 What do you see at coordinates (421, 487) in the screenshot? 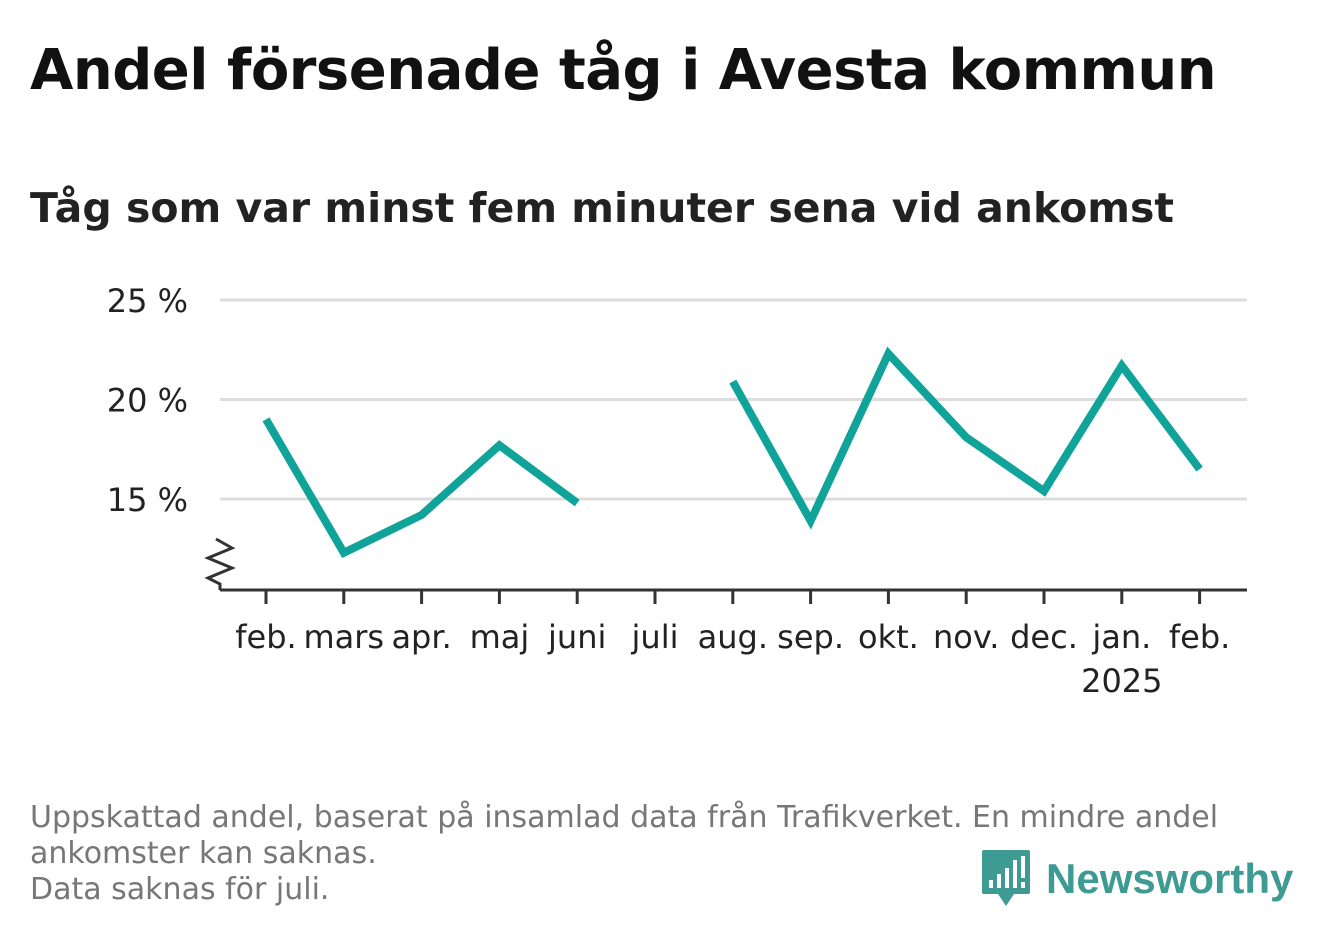
I see `series-line` at bounding box center [421, 487].